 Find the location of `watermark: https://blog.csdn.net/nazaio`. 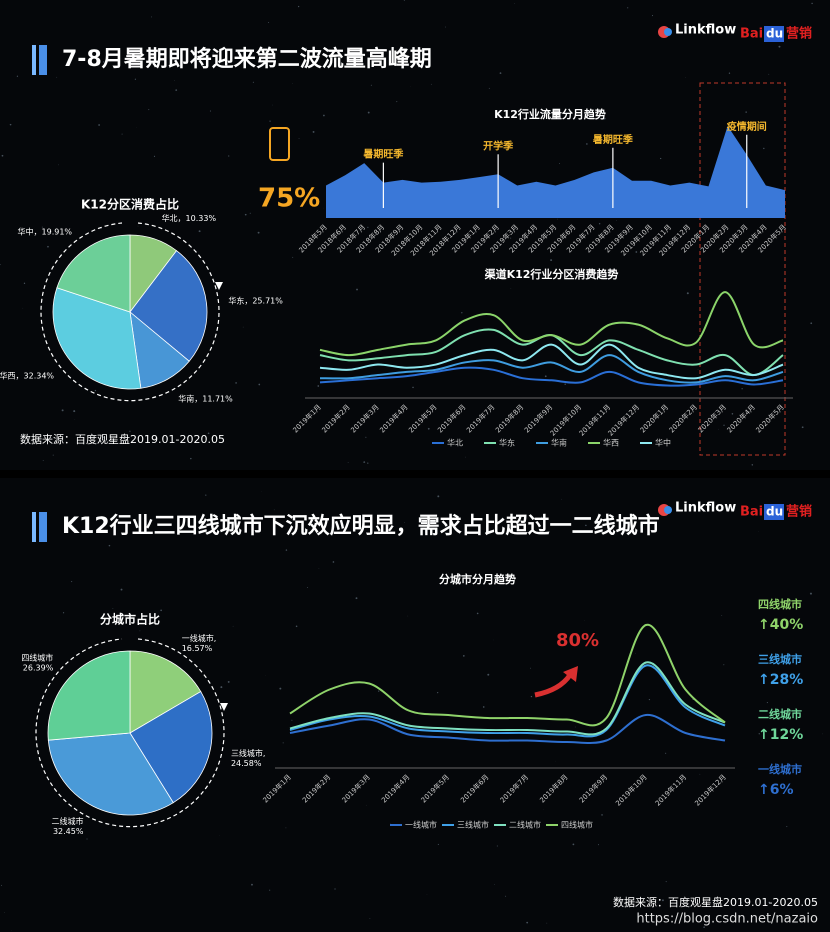

watermark: https://blog.csdn.net/nazaio is located at coordinates (727, 919).